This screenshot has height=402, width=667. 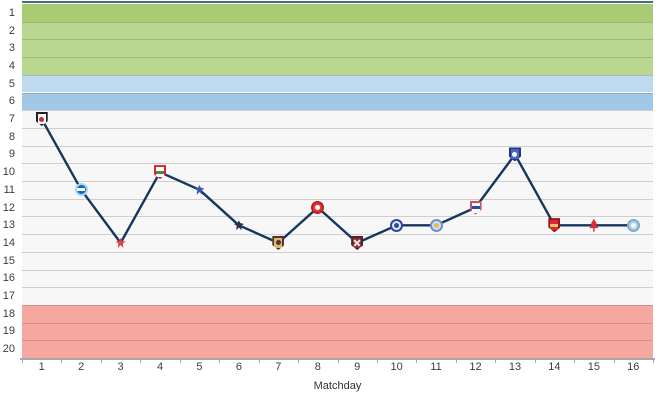 What do you see at coordinates (11, 83) in the screenshot?
I see `y-axis-tick-label: 5` at bounding box center [11, 83].